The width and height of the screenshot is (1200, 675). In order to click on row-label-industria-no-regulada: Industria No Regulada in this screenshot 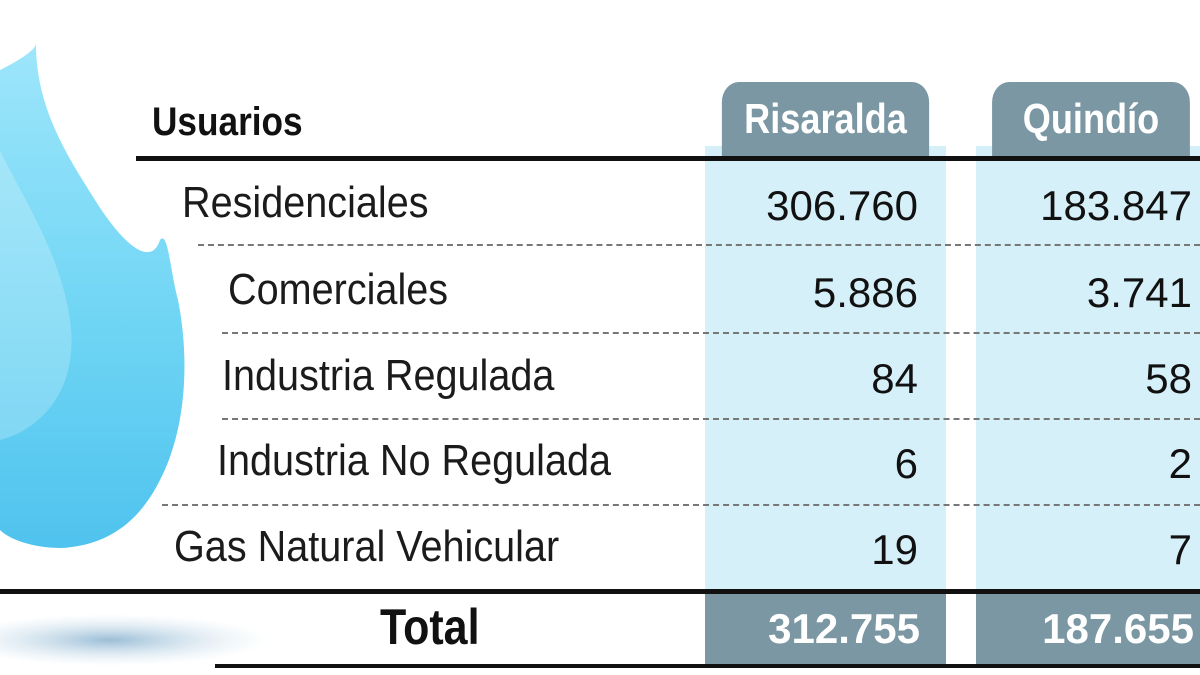, I will do `click(414, 460)`.